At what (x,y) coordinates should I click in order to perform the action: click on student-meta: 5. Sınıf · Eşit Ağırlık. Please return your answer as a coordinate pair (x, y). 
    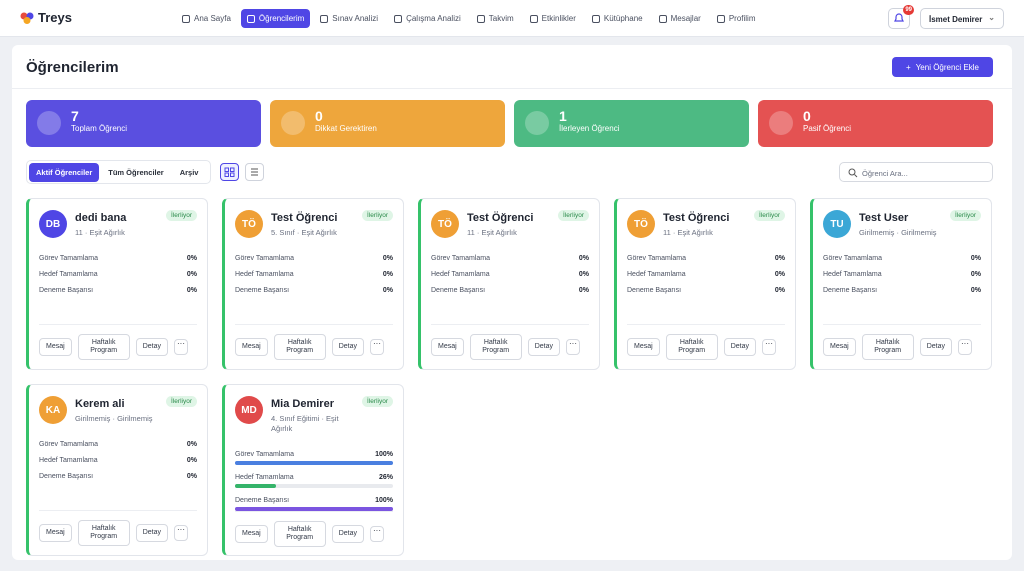
    Looking at the image, I should click on (304, 233).